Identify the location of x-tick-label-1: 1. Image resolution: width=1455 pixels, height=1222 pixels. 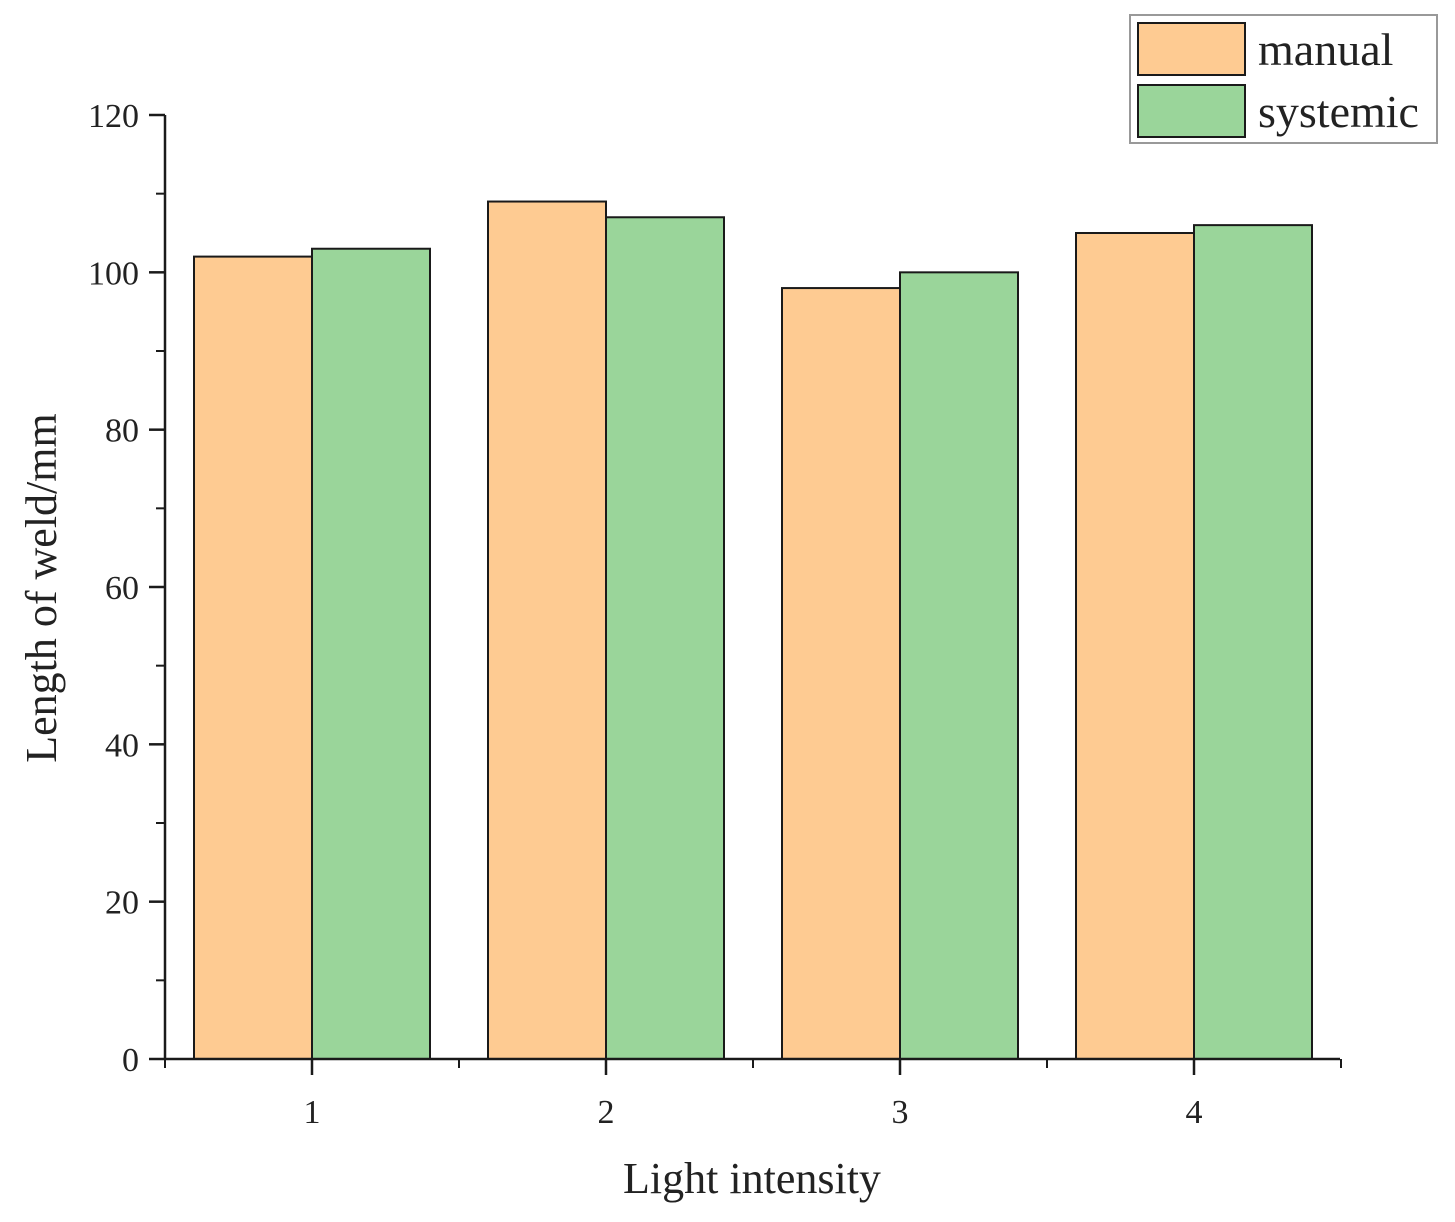
(312, 1112).